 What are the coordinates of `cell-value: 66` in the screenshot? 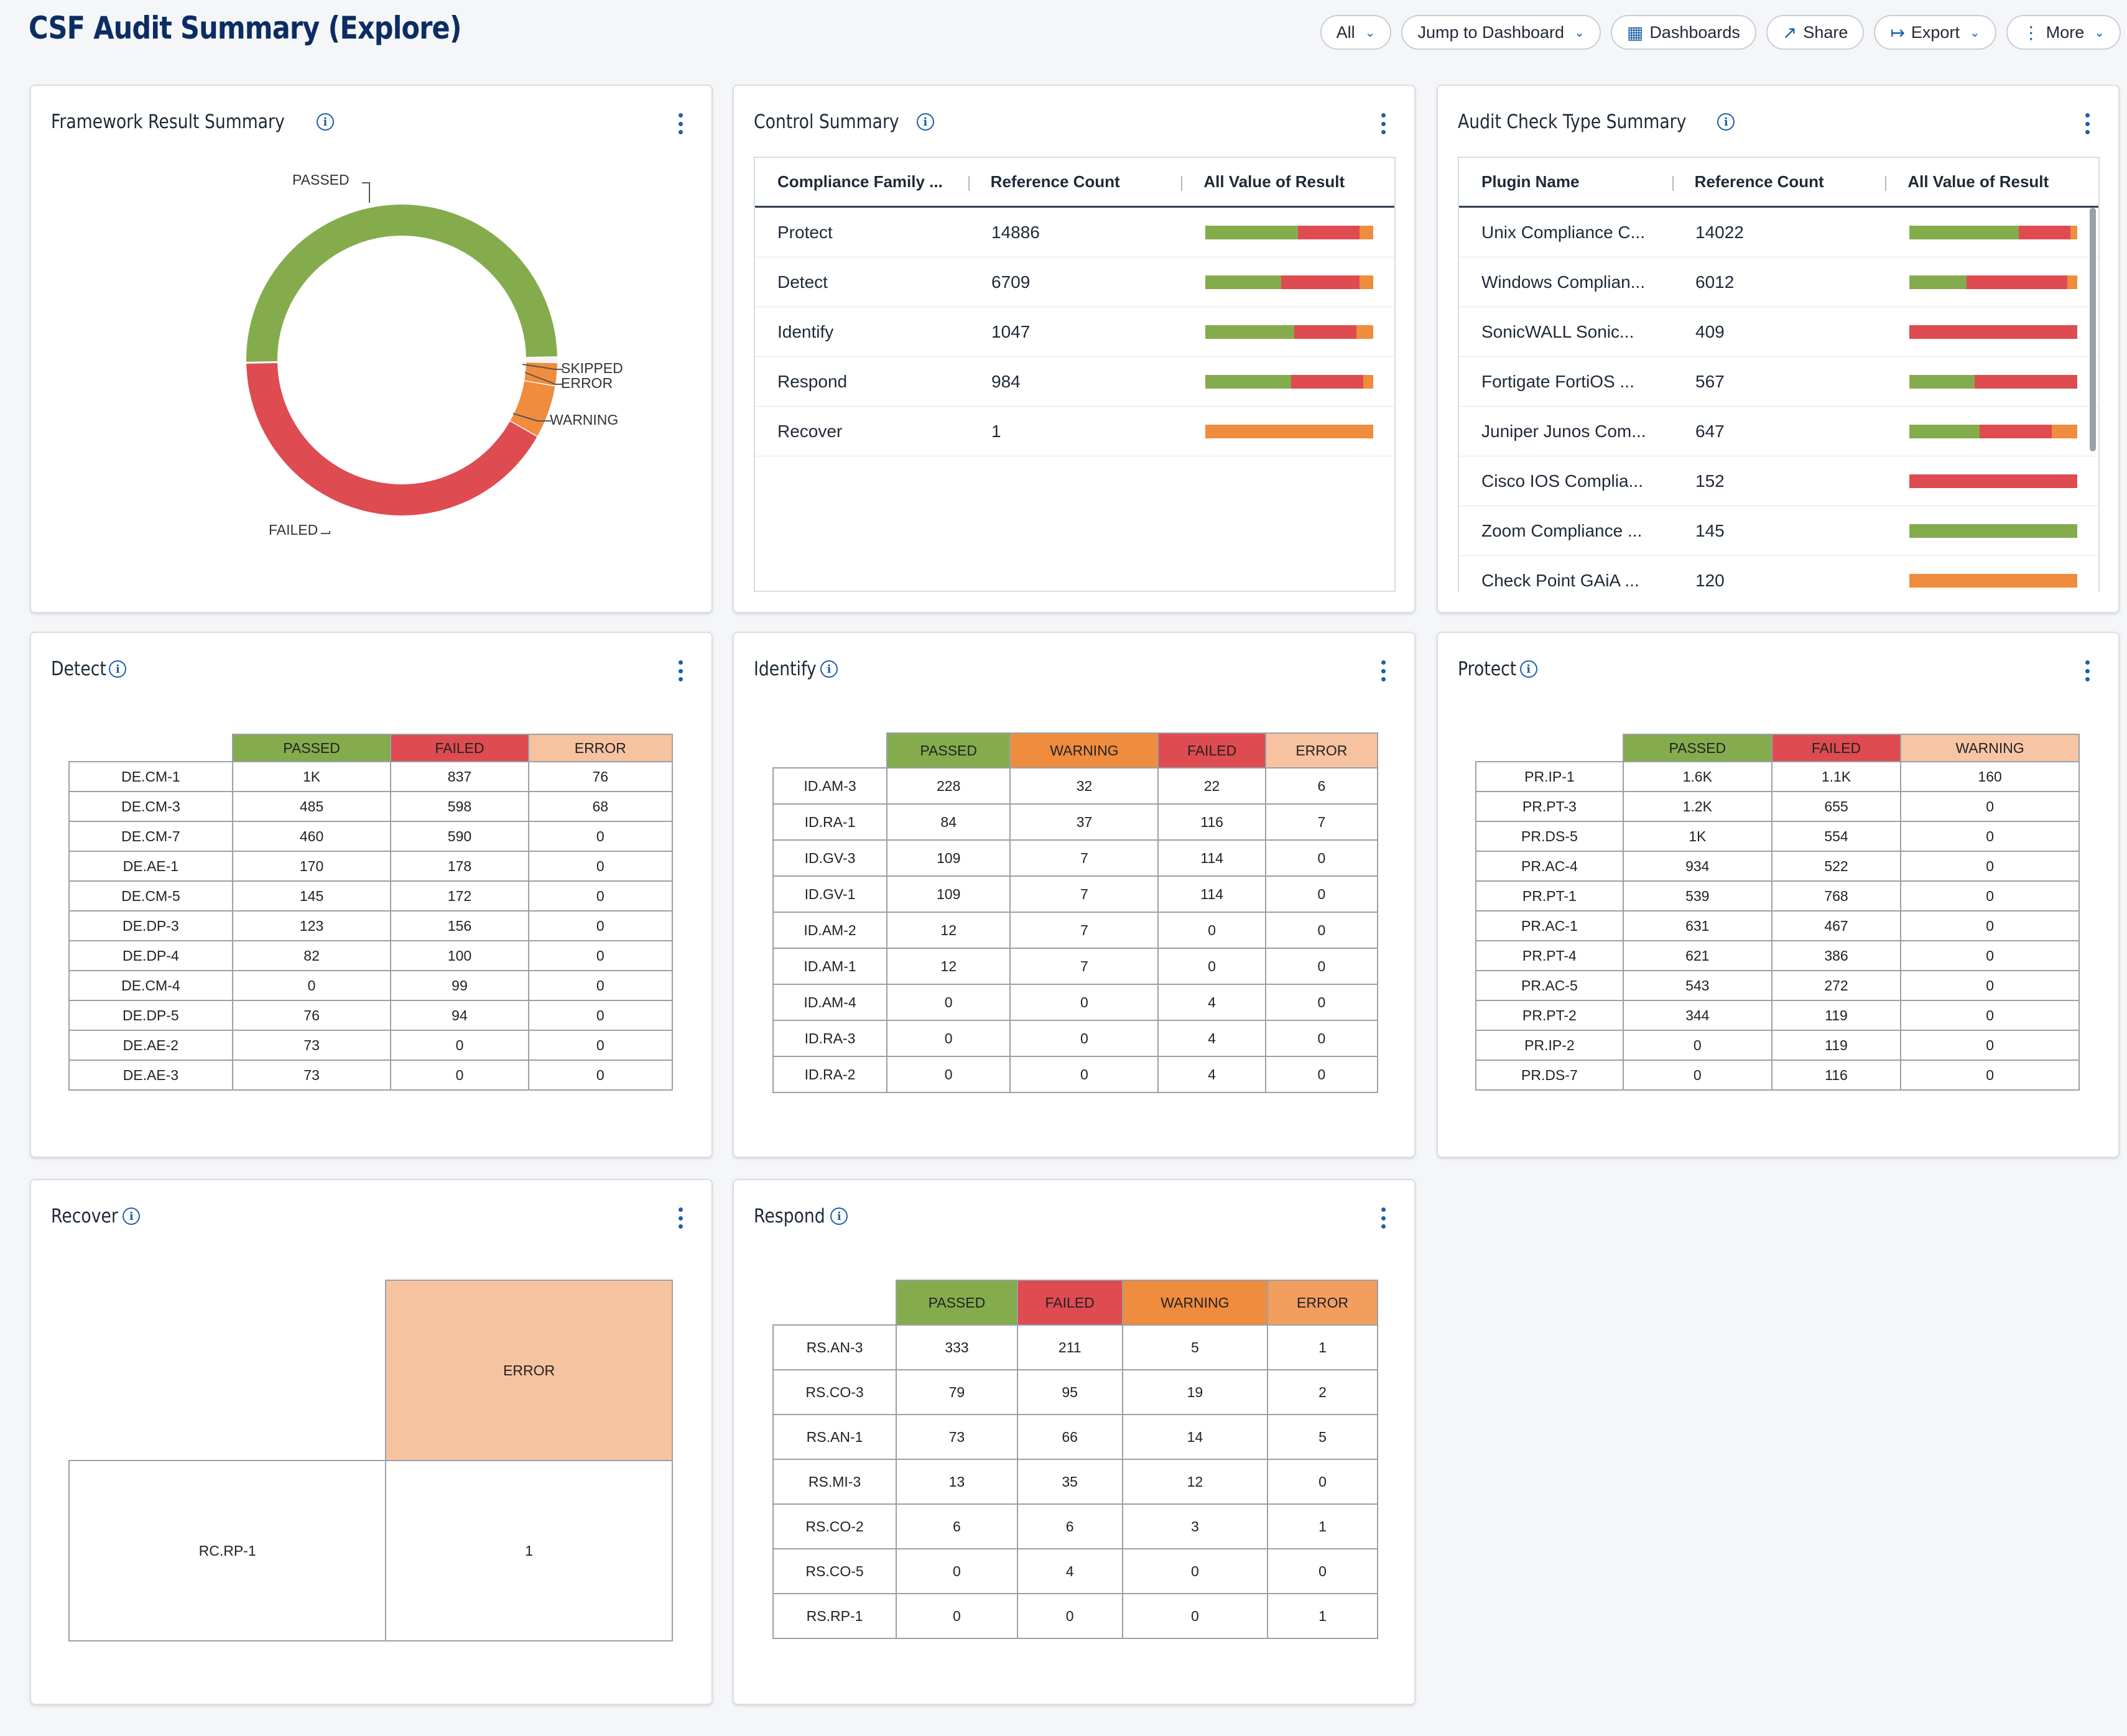 It's located at (1069, 1437).